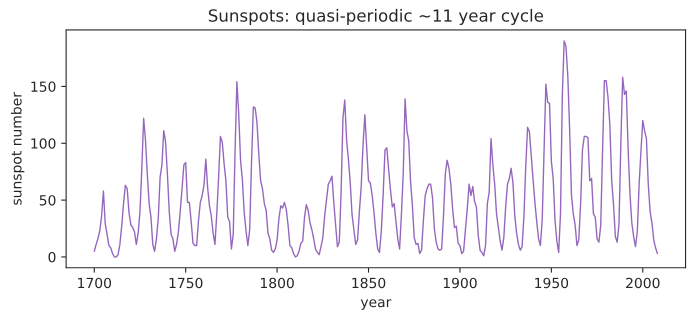 This screenshot has width=696, height=315. Describe the element at coordinates (643, 283) in the screenshot. I see `x-tick-label: 2000` at that location.